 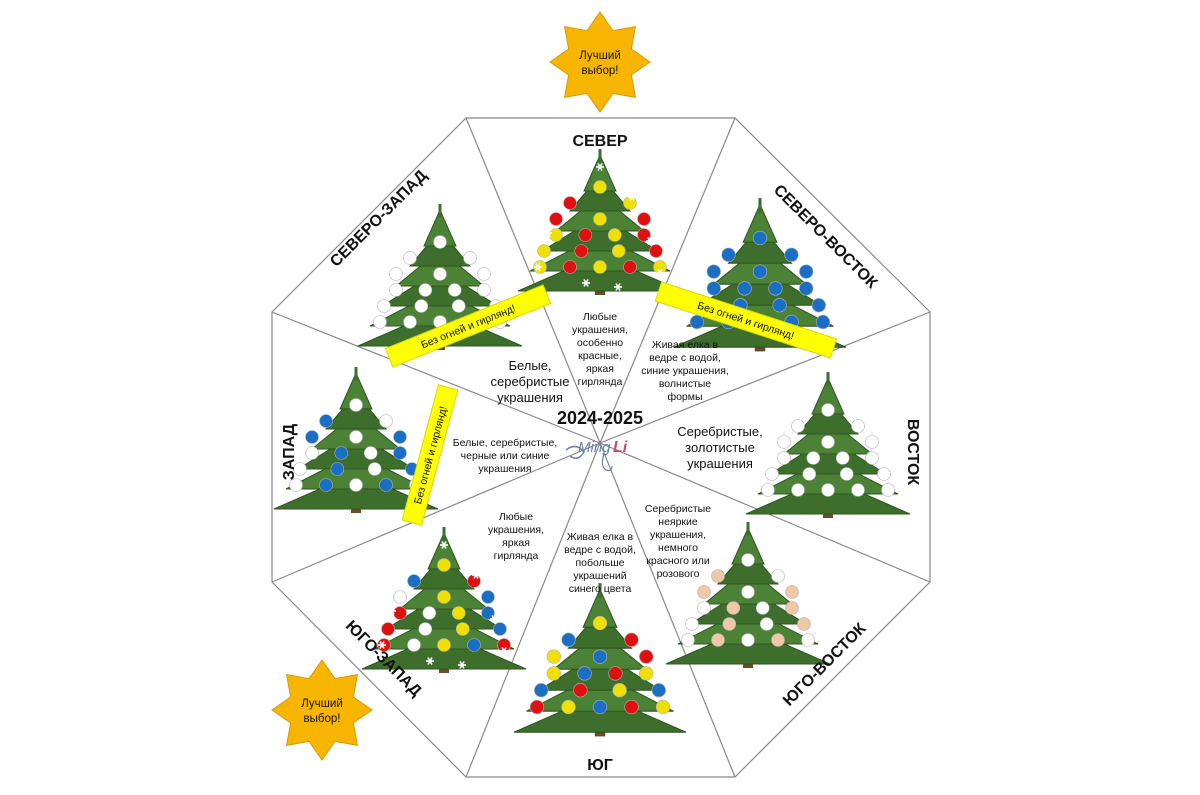 I want to click on direction-label-w: ЗАПАД, so click(x=289, y=451).